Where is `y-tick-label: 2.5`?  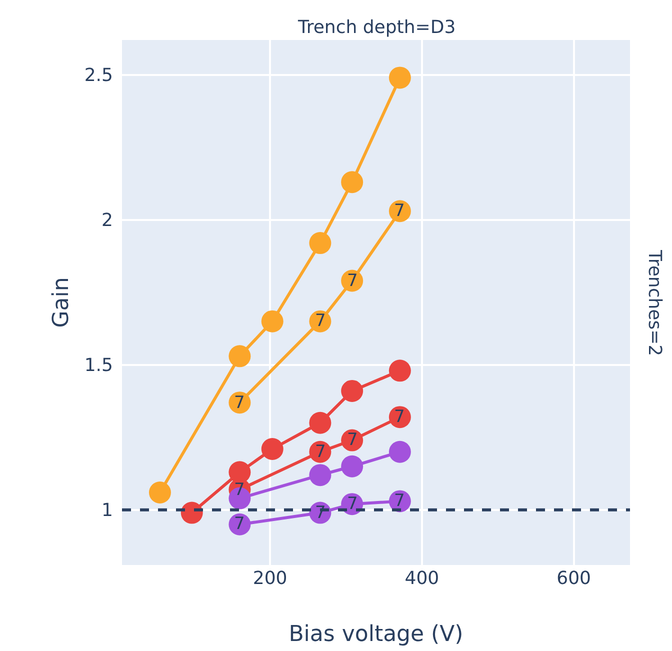 y-tick-label: 2.5 is located at coordinates (98, 75).